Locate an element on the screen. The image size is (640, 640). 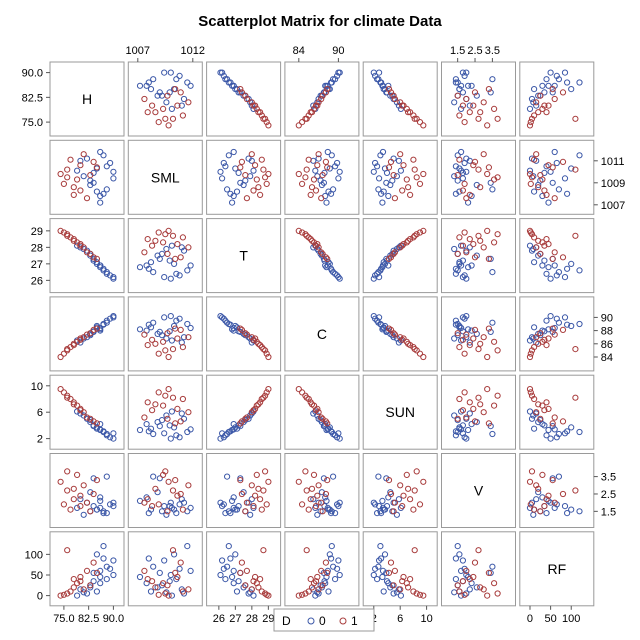
point-d0-19-sun-c is located at coordinates (327, 429).